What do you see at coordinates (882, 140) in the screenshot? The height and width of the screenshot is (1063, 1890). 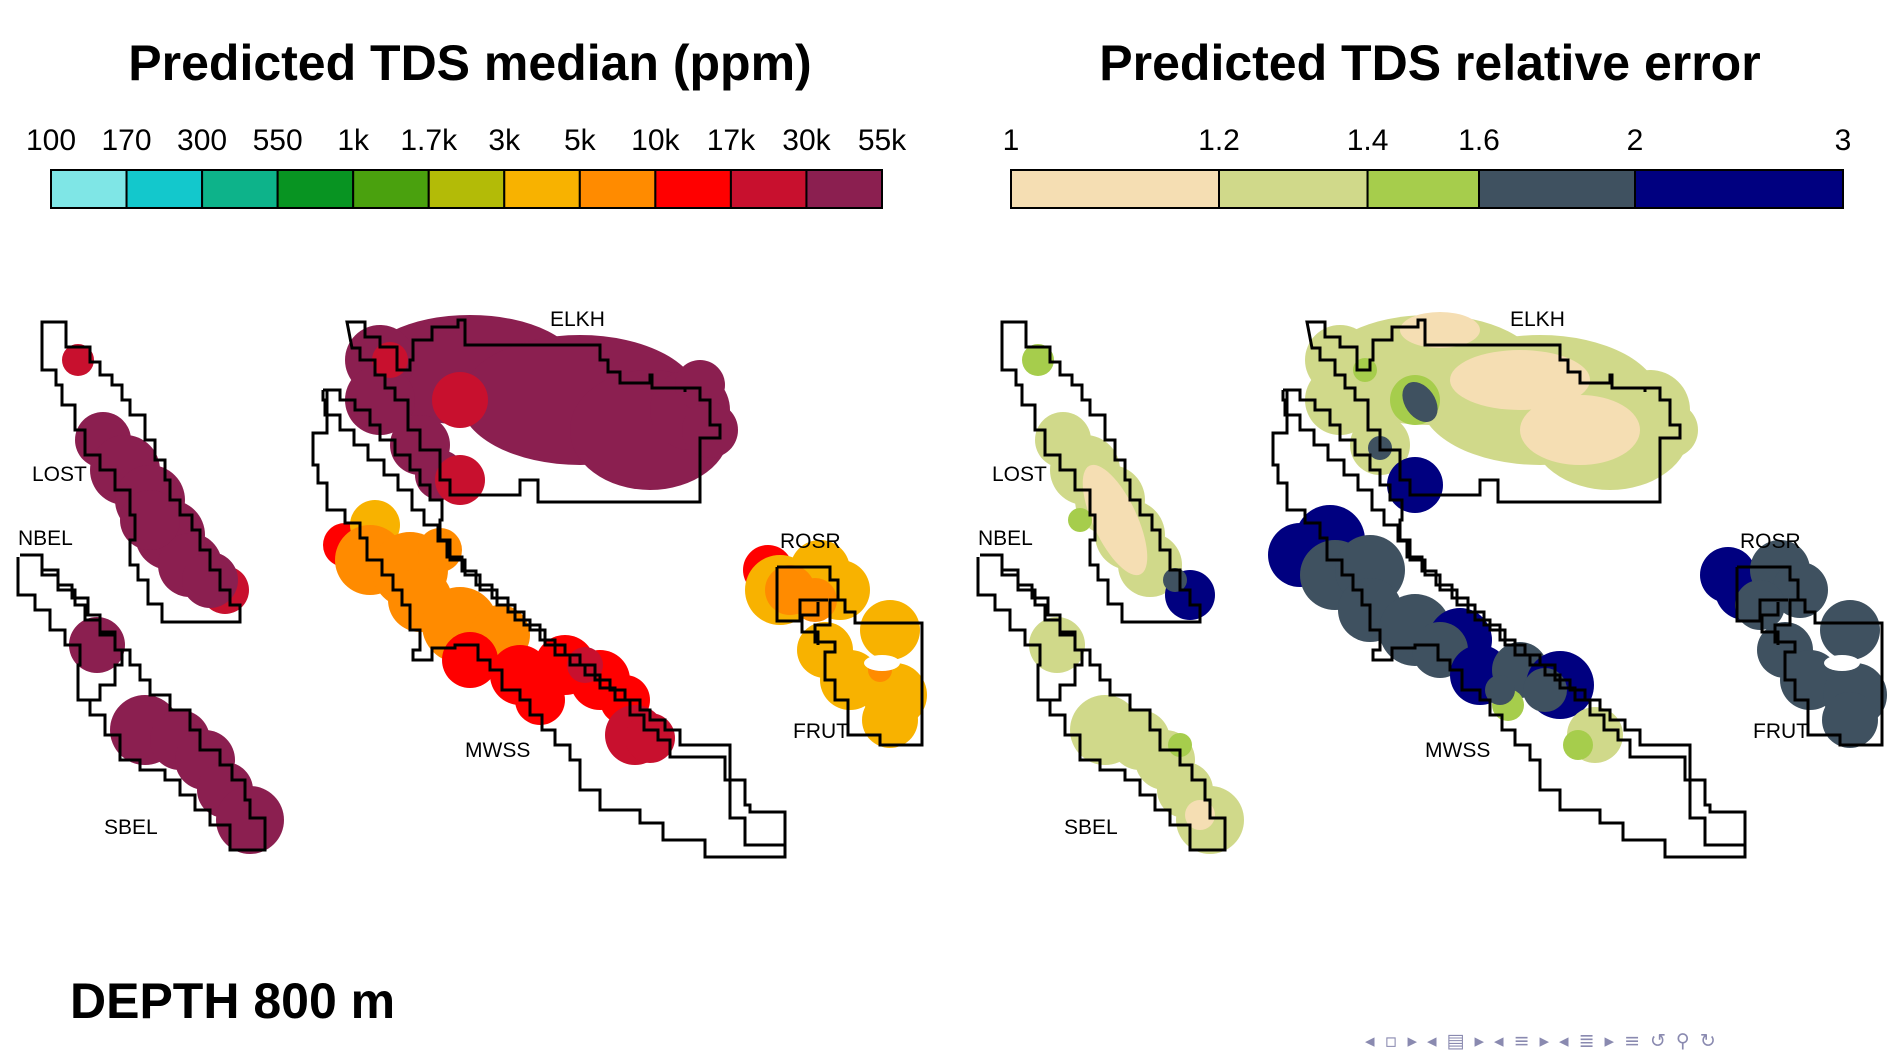 I see `colorbar-tick-label: 55k` at bounding box center [882, 140].